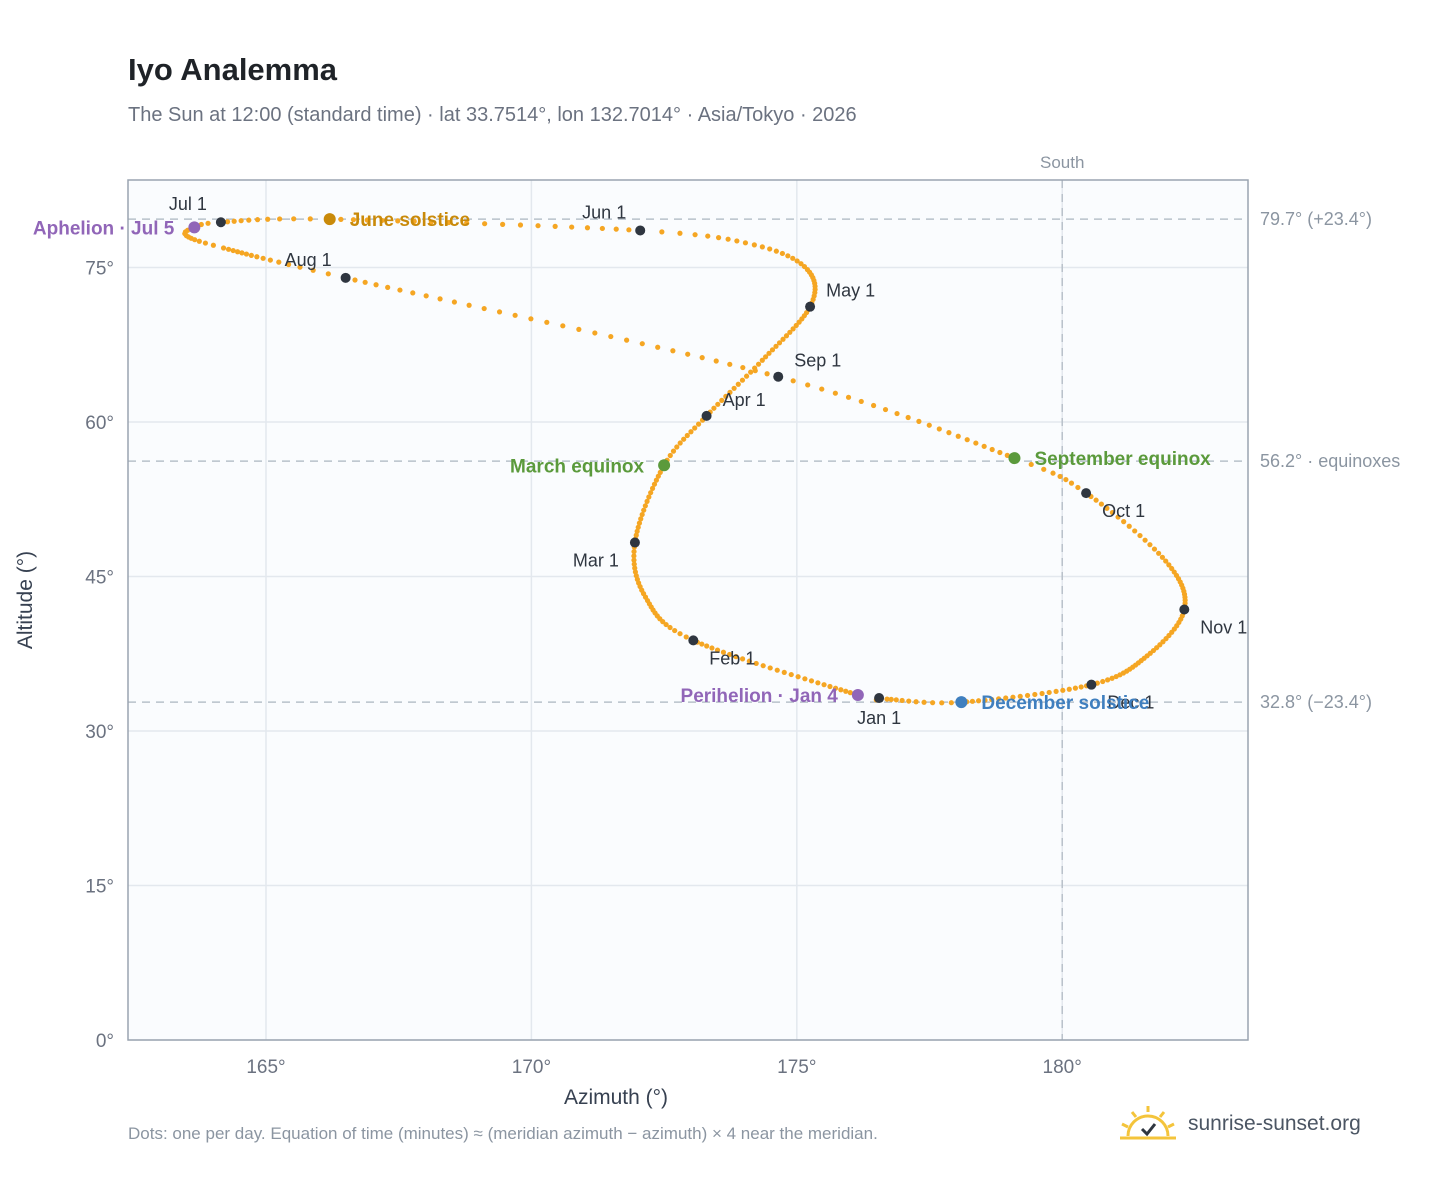  What do you see at coordinates (744, 400) in the screenshot?
I see `month-label: Apr 1` at bounding box center [744, 400].